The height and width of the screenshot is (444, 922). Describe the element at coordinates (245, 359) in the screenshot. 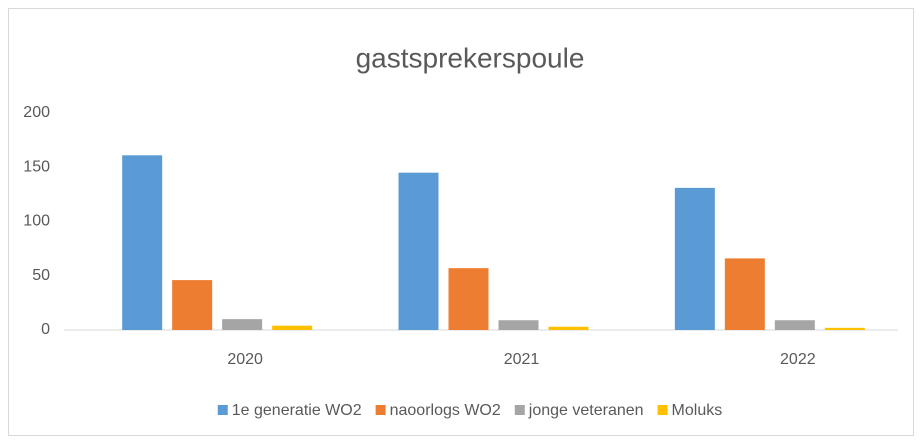

I see `x-tick-label: 2020` at that location.